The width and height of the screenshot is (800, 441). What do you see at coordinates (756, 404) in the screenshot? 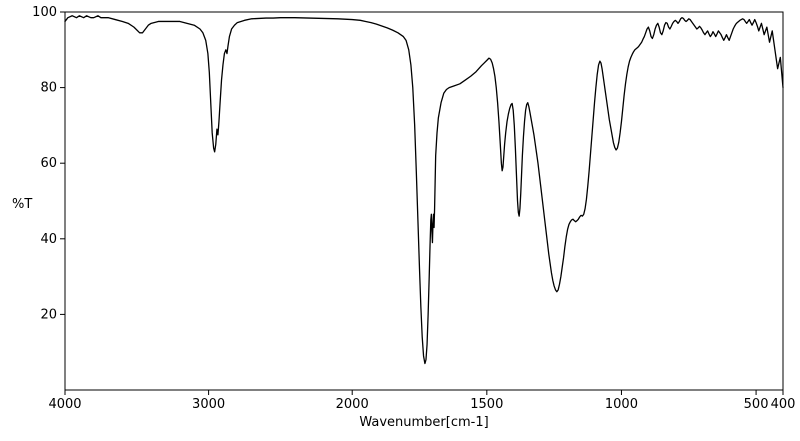
I see `x-tick-label: 500` at bounding box center [756, 404].